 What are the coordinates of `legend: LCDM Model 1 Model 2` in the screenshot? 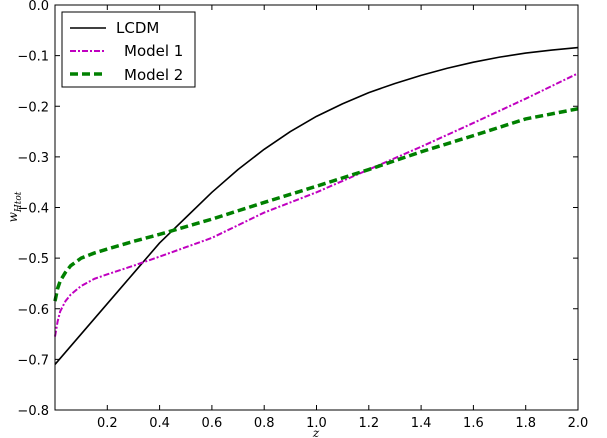 It's located at (128, 49).